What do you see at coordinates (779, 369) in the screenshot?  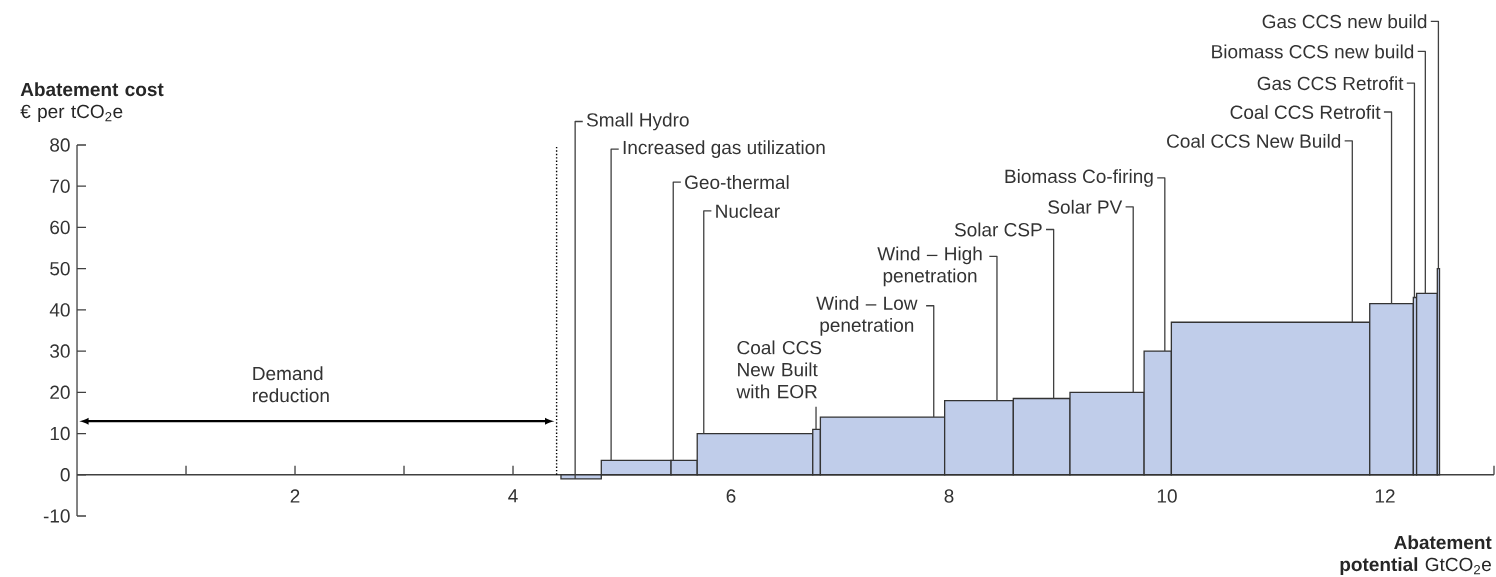 I see `annotation: Coal CCS New Built with EOR` at bounding box center [779, 369].